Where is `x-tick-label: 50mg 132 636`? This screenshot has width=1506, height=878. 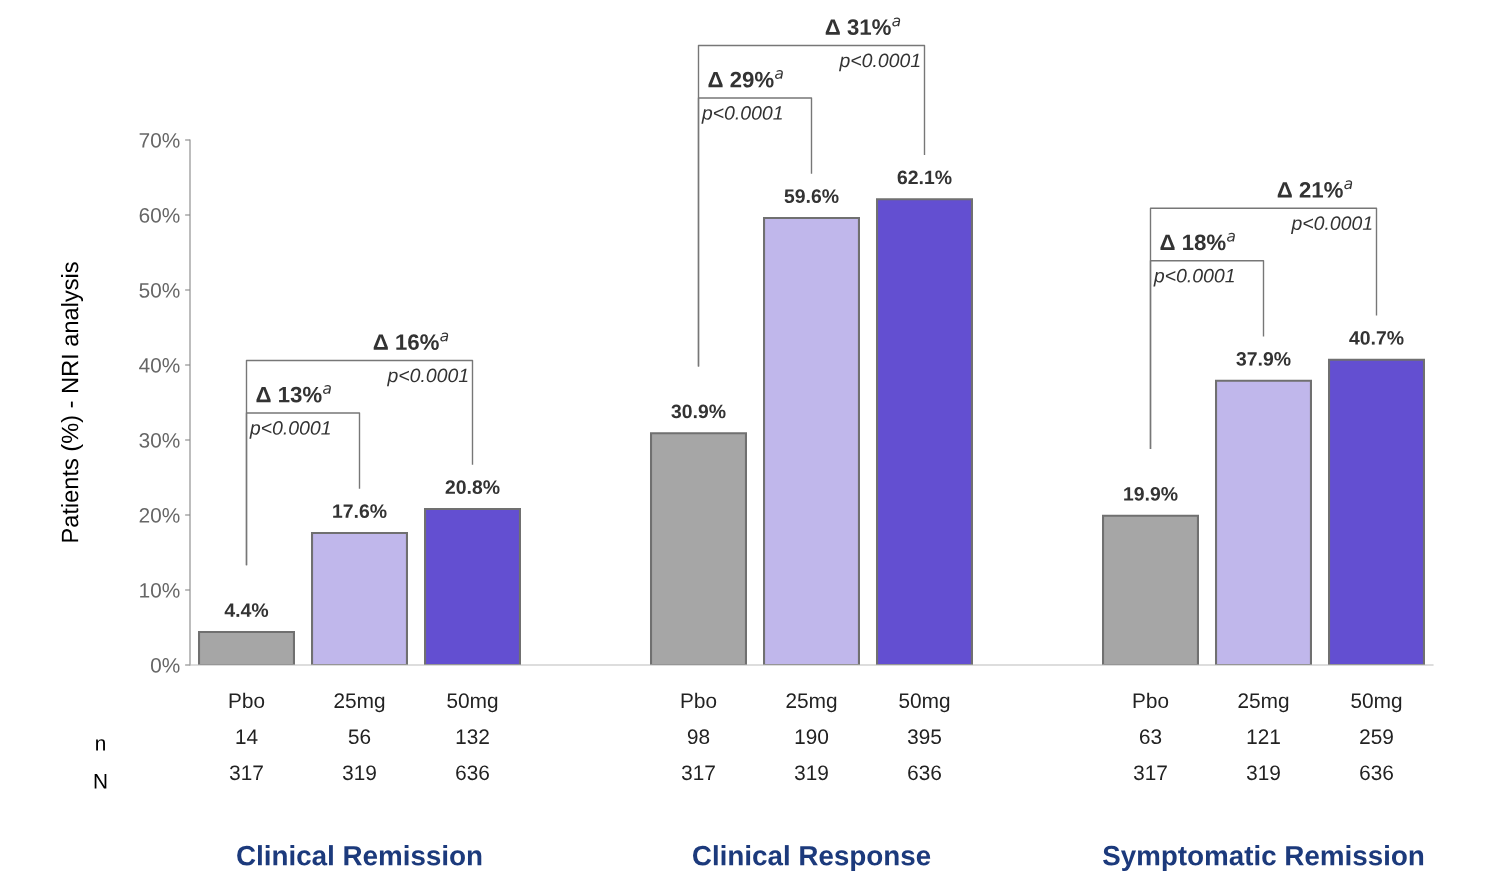 x-tick-label: 50mg 132 636 is located at coordinates (472, 737).